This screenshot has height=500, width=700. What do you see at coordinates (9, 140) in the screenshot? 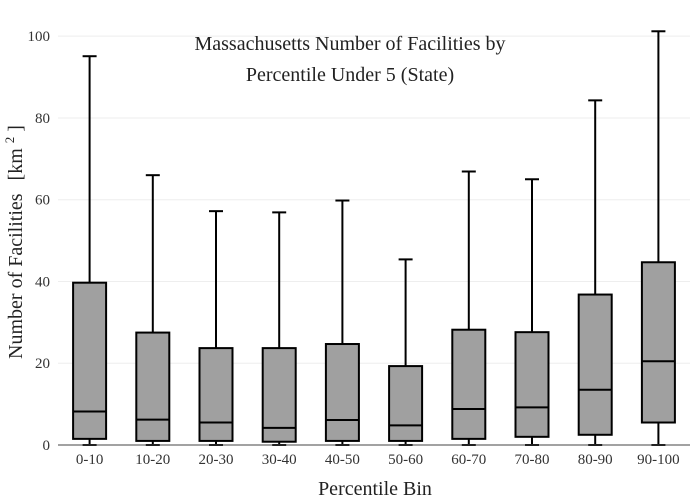
I see `y-axis-title-unit-superscript: 2` at bounding box center [9, 140].